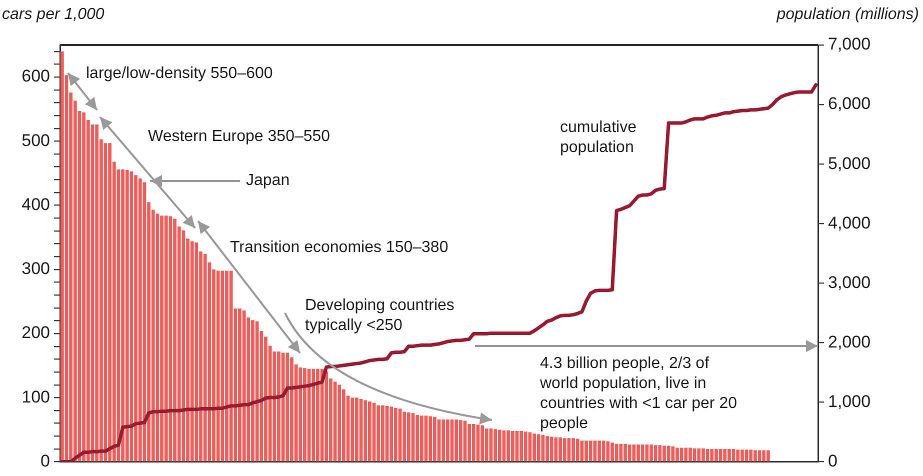  Describe the element at coordinates (36, 204) in the screenshot. I see `y-tick-label: 400` at that location.